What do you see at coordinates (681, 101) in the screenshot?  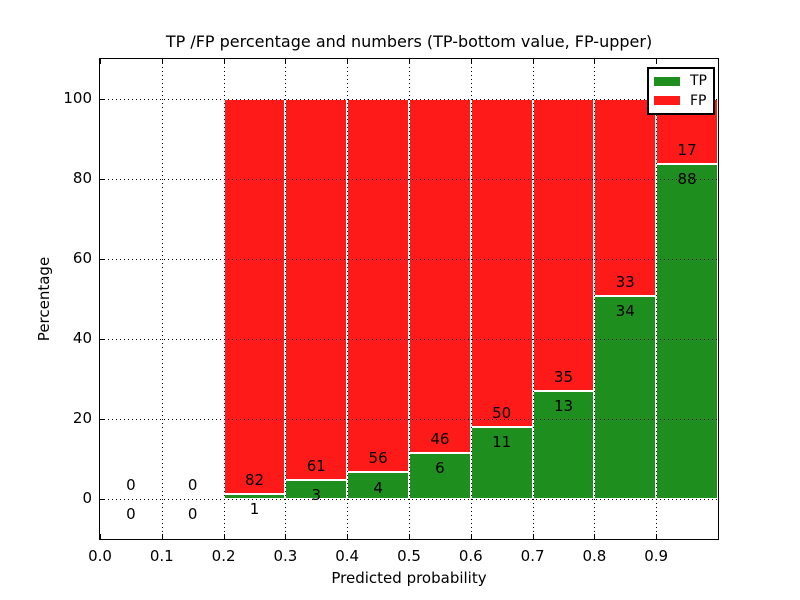 I see `legend-item-fp: FP` at bounding box center [681, 101].